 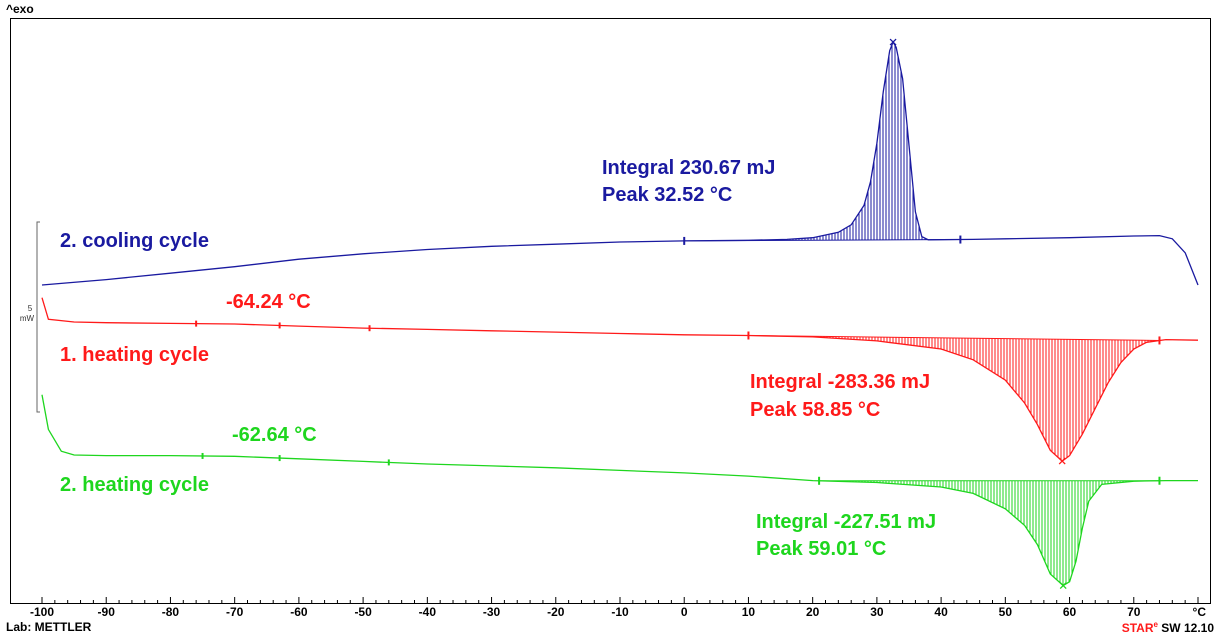 What do you see at coordinates (821, 549) in the screenshot?
I see `peak-label-heating2: Peak 59.01 °C` at bounding box center [821, 549].